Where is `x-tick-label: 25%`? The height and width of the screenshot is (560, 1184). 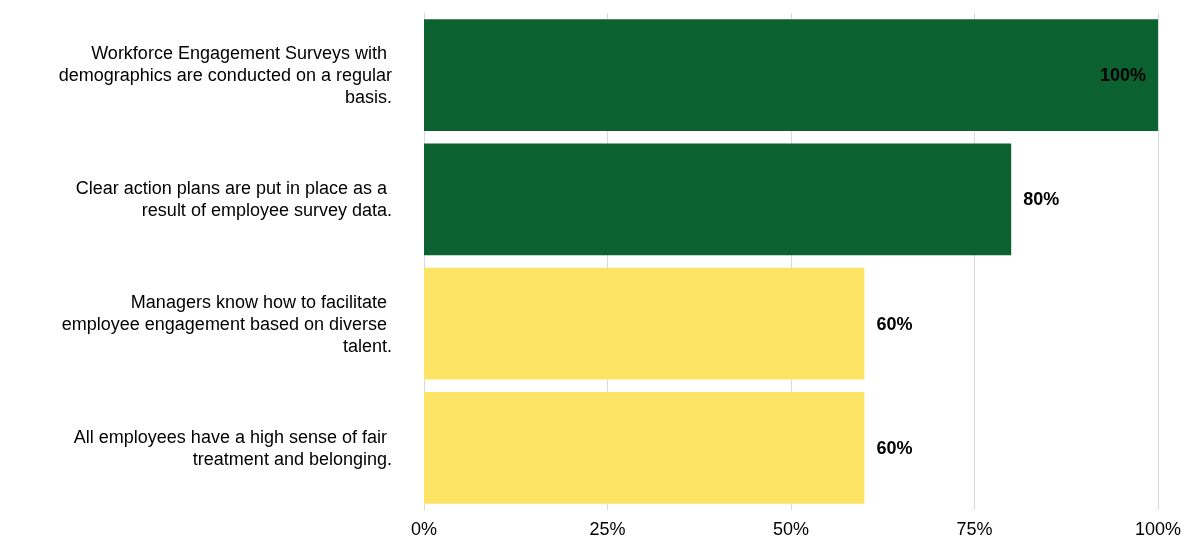
x-tick-label: 25% is located at coordinates (607, 529).